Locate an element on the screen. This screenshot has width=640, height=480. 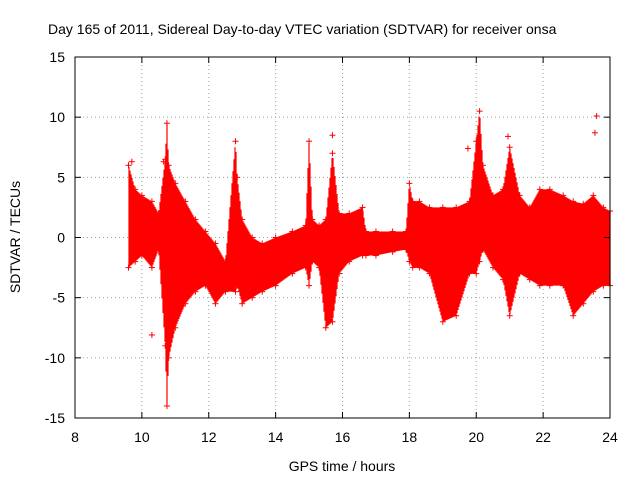
y-tick-label: -5 is located at coordinates (59, 298).